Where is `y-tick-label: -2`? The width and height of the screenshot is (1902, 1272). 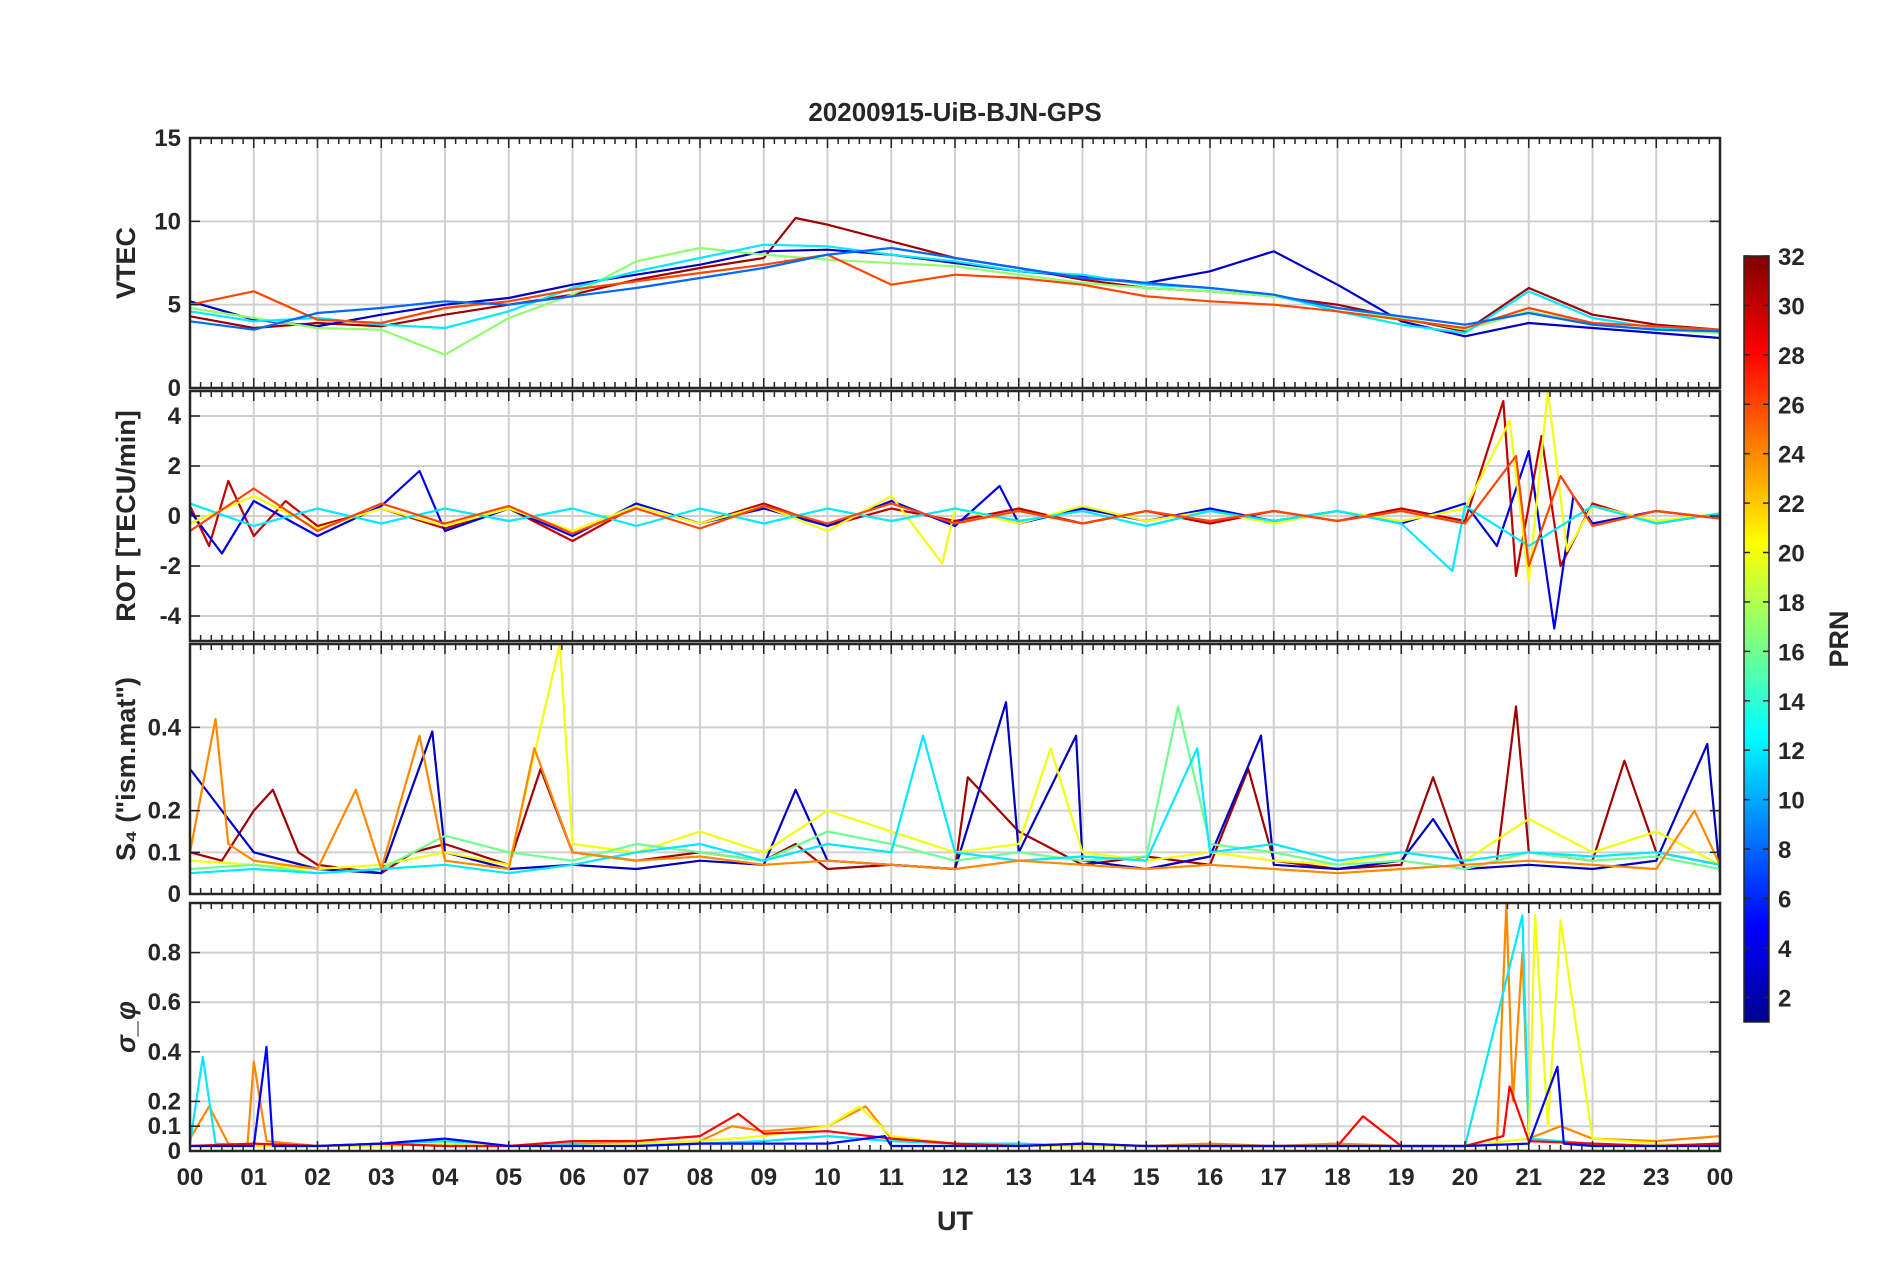 y-tick-label: -2 is located at coordinates (170, 566).